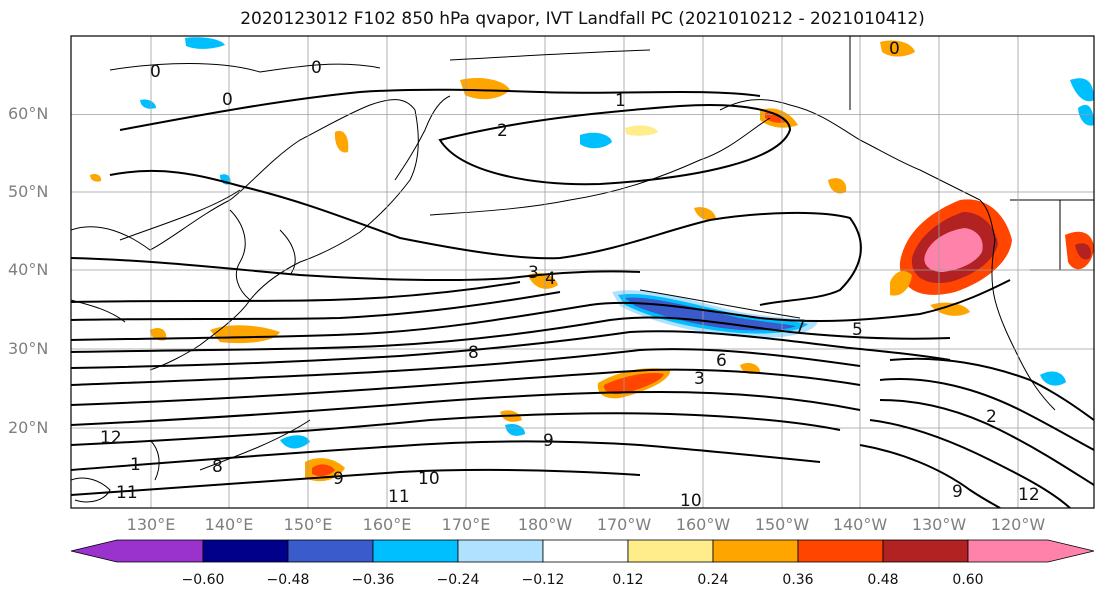  Describe the element at coordinates (939, 524) in the screenshot. I see `longitude-label: 130°W` at that location.